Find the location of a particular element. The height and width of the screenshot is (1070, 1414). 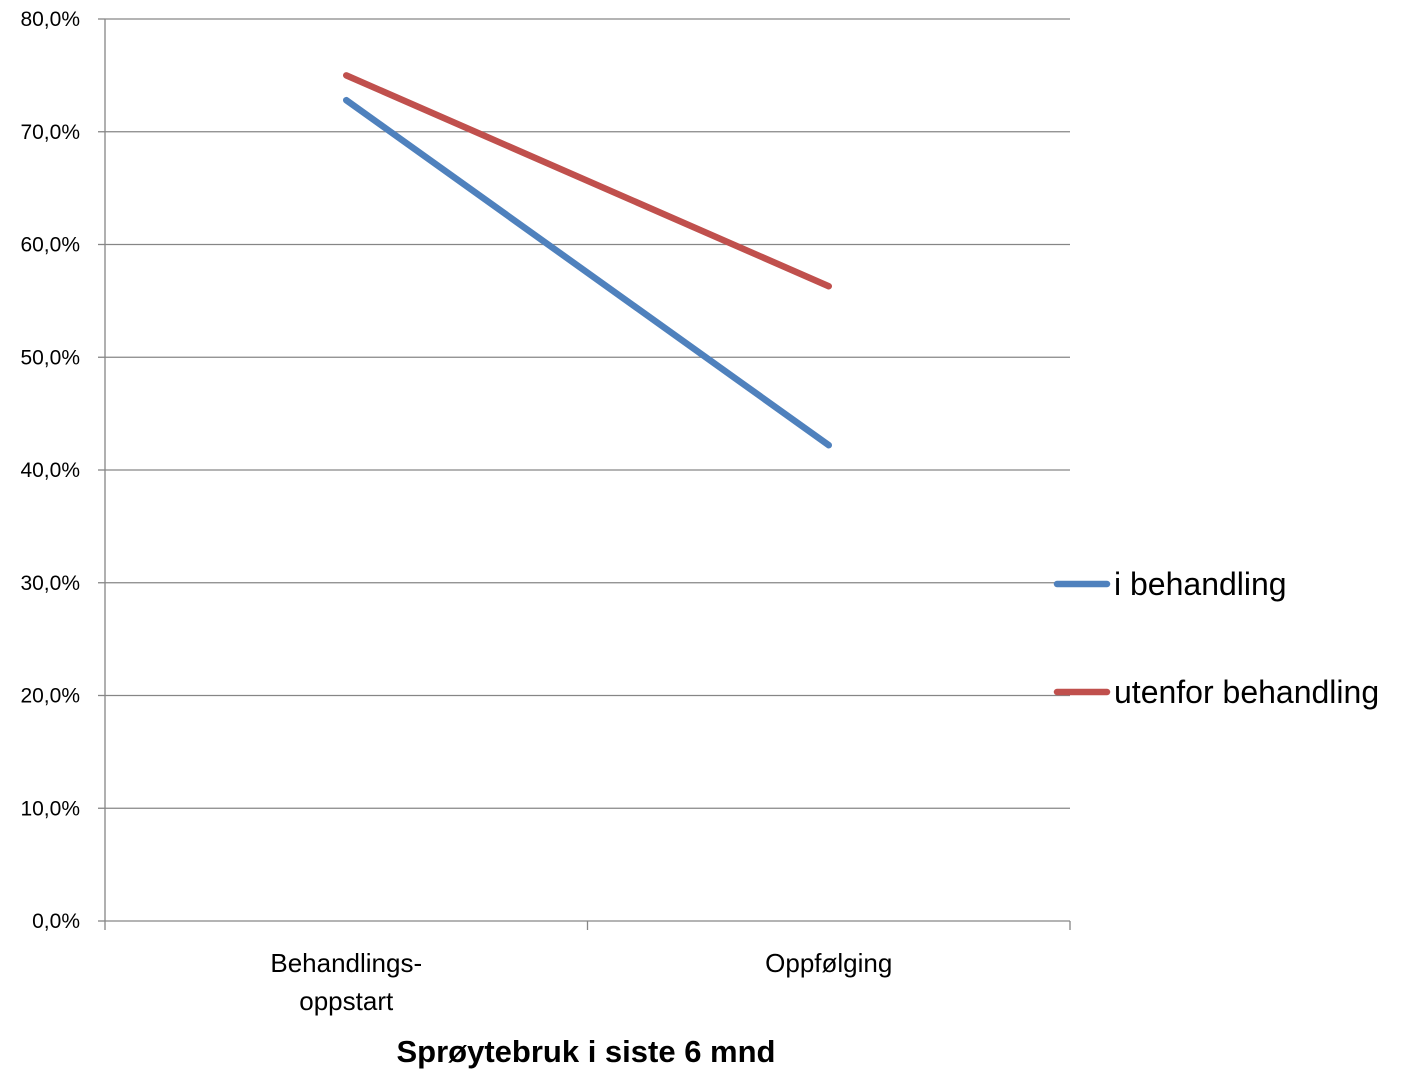

y-tick-label: 30,0% is located at coordinates (50, 583).